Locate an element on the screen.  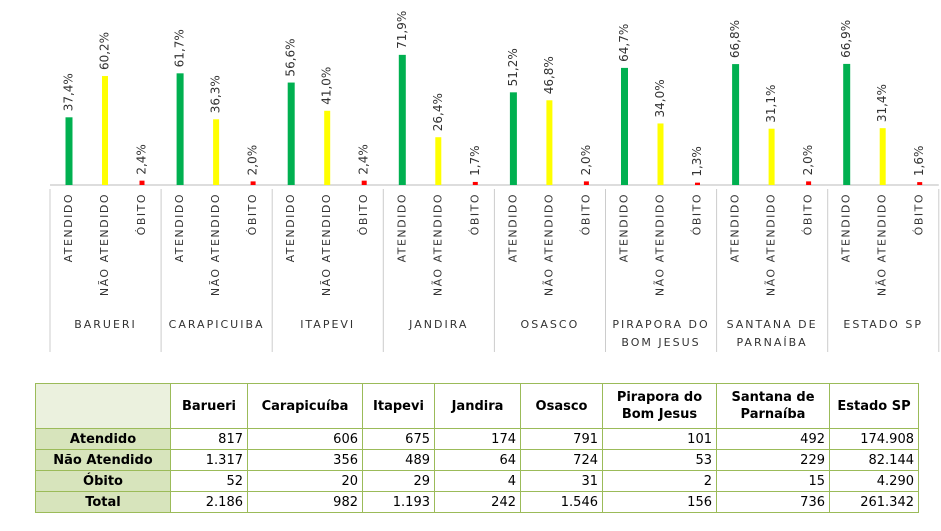
table-cell: 817 is located at coordinates (209, 439).